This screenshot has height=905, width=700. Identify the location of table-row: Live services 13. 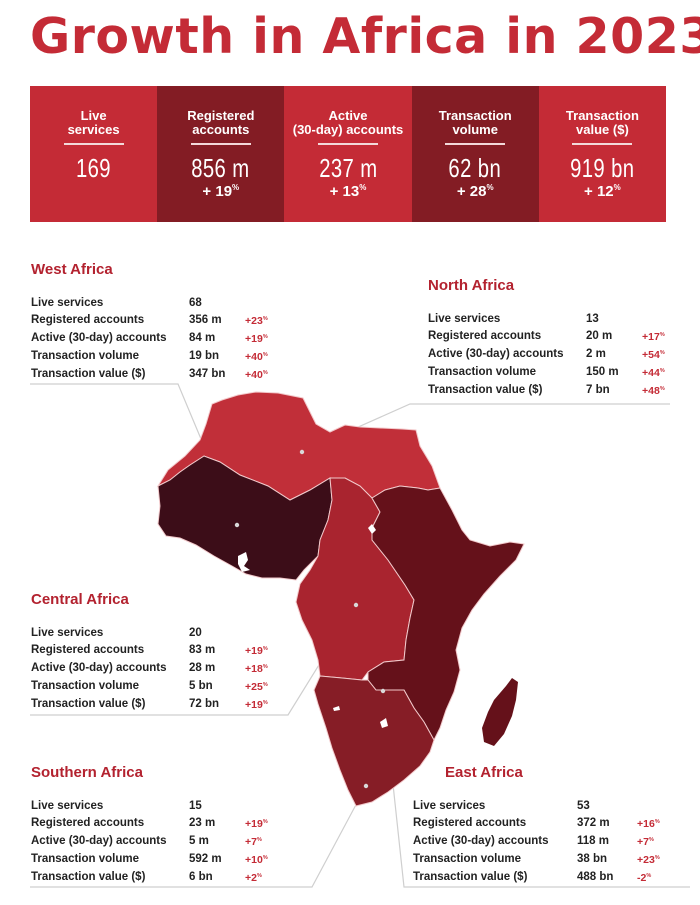
(513, 319).